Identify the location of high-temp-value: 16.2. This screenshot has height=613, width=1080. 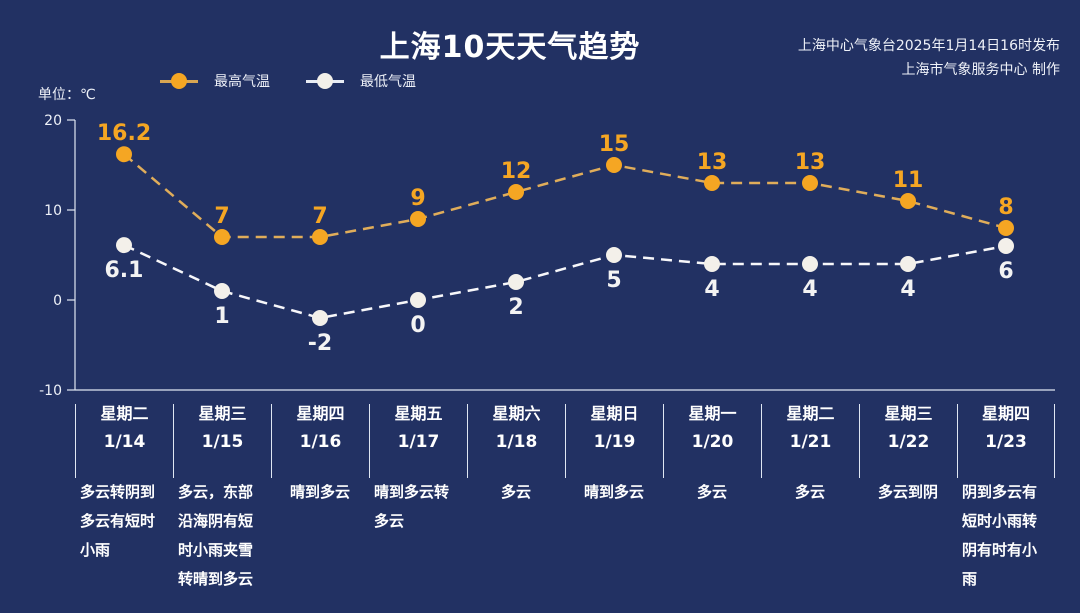
(124, 133).